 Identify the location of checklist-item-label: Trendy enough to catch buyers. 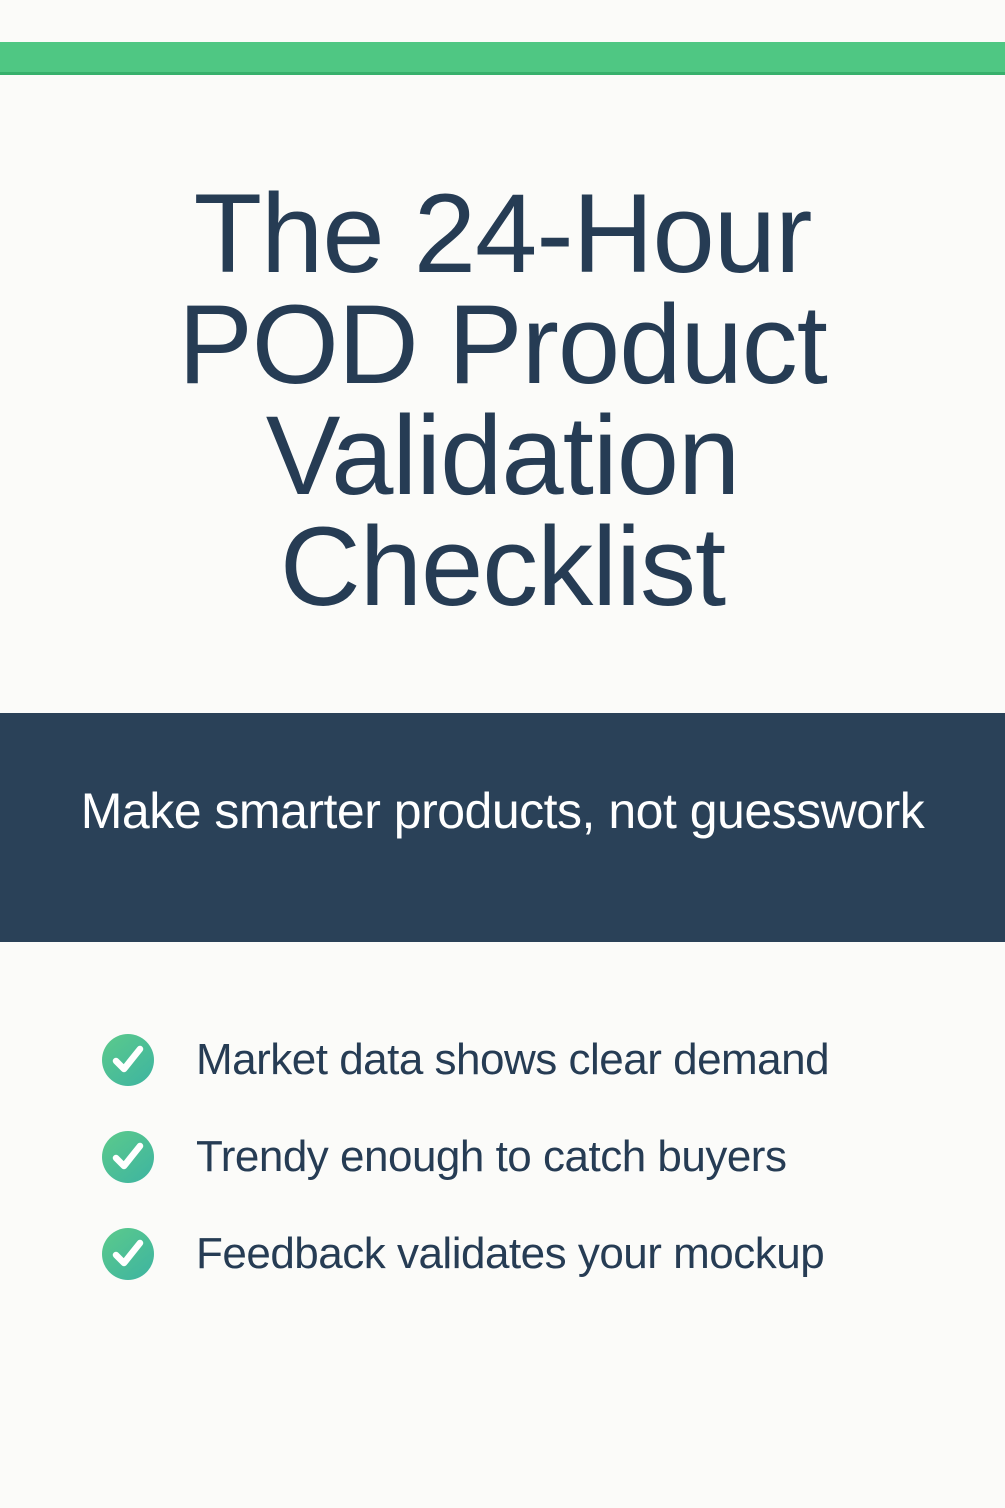
(491, 1156).